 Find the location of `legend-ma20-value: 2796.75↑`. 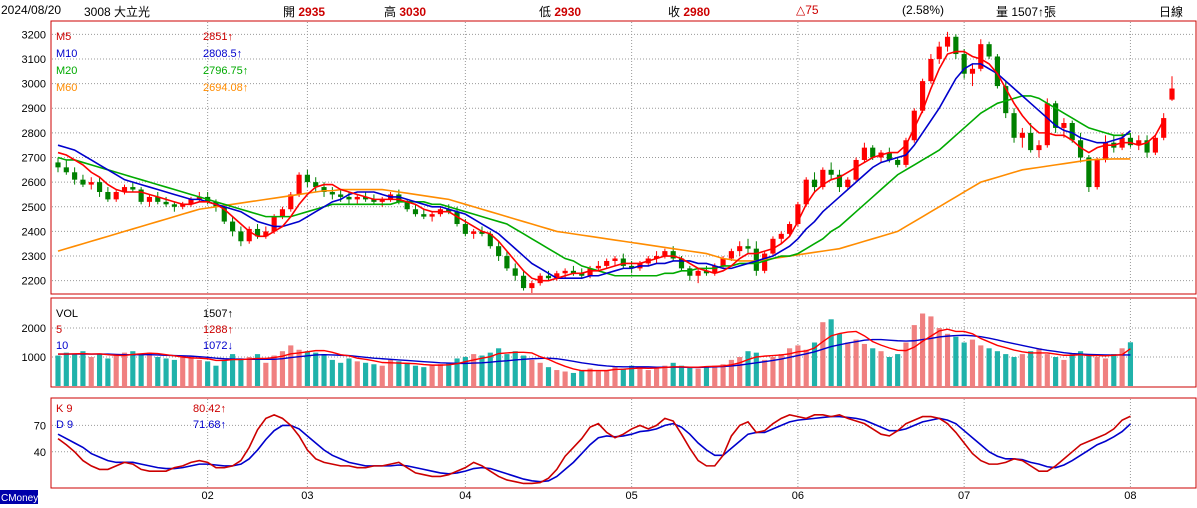

legend-ma20-value: 2796.75↑ is located at coordinates (225, 71).